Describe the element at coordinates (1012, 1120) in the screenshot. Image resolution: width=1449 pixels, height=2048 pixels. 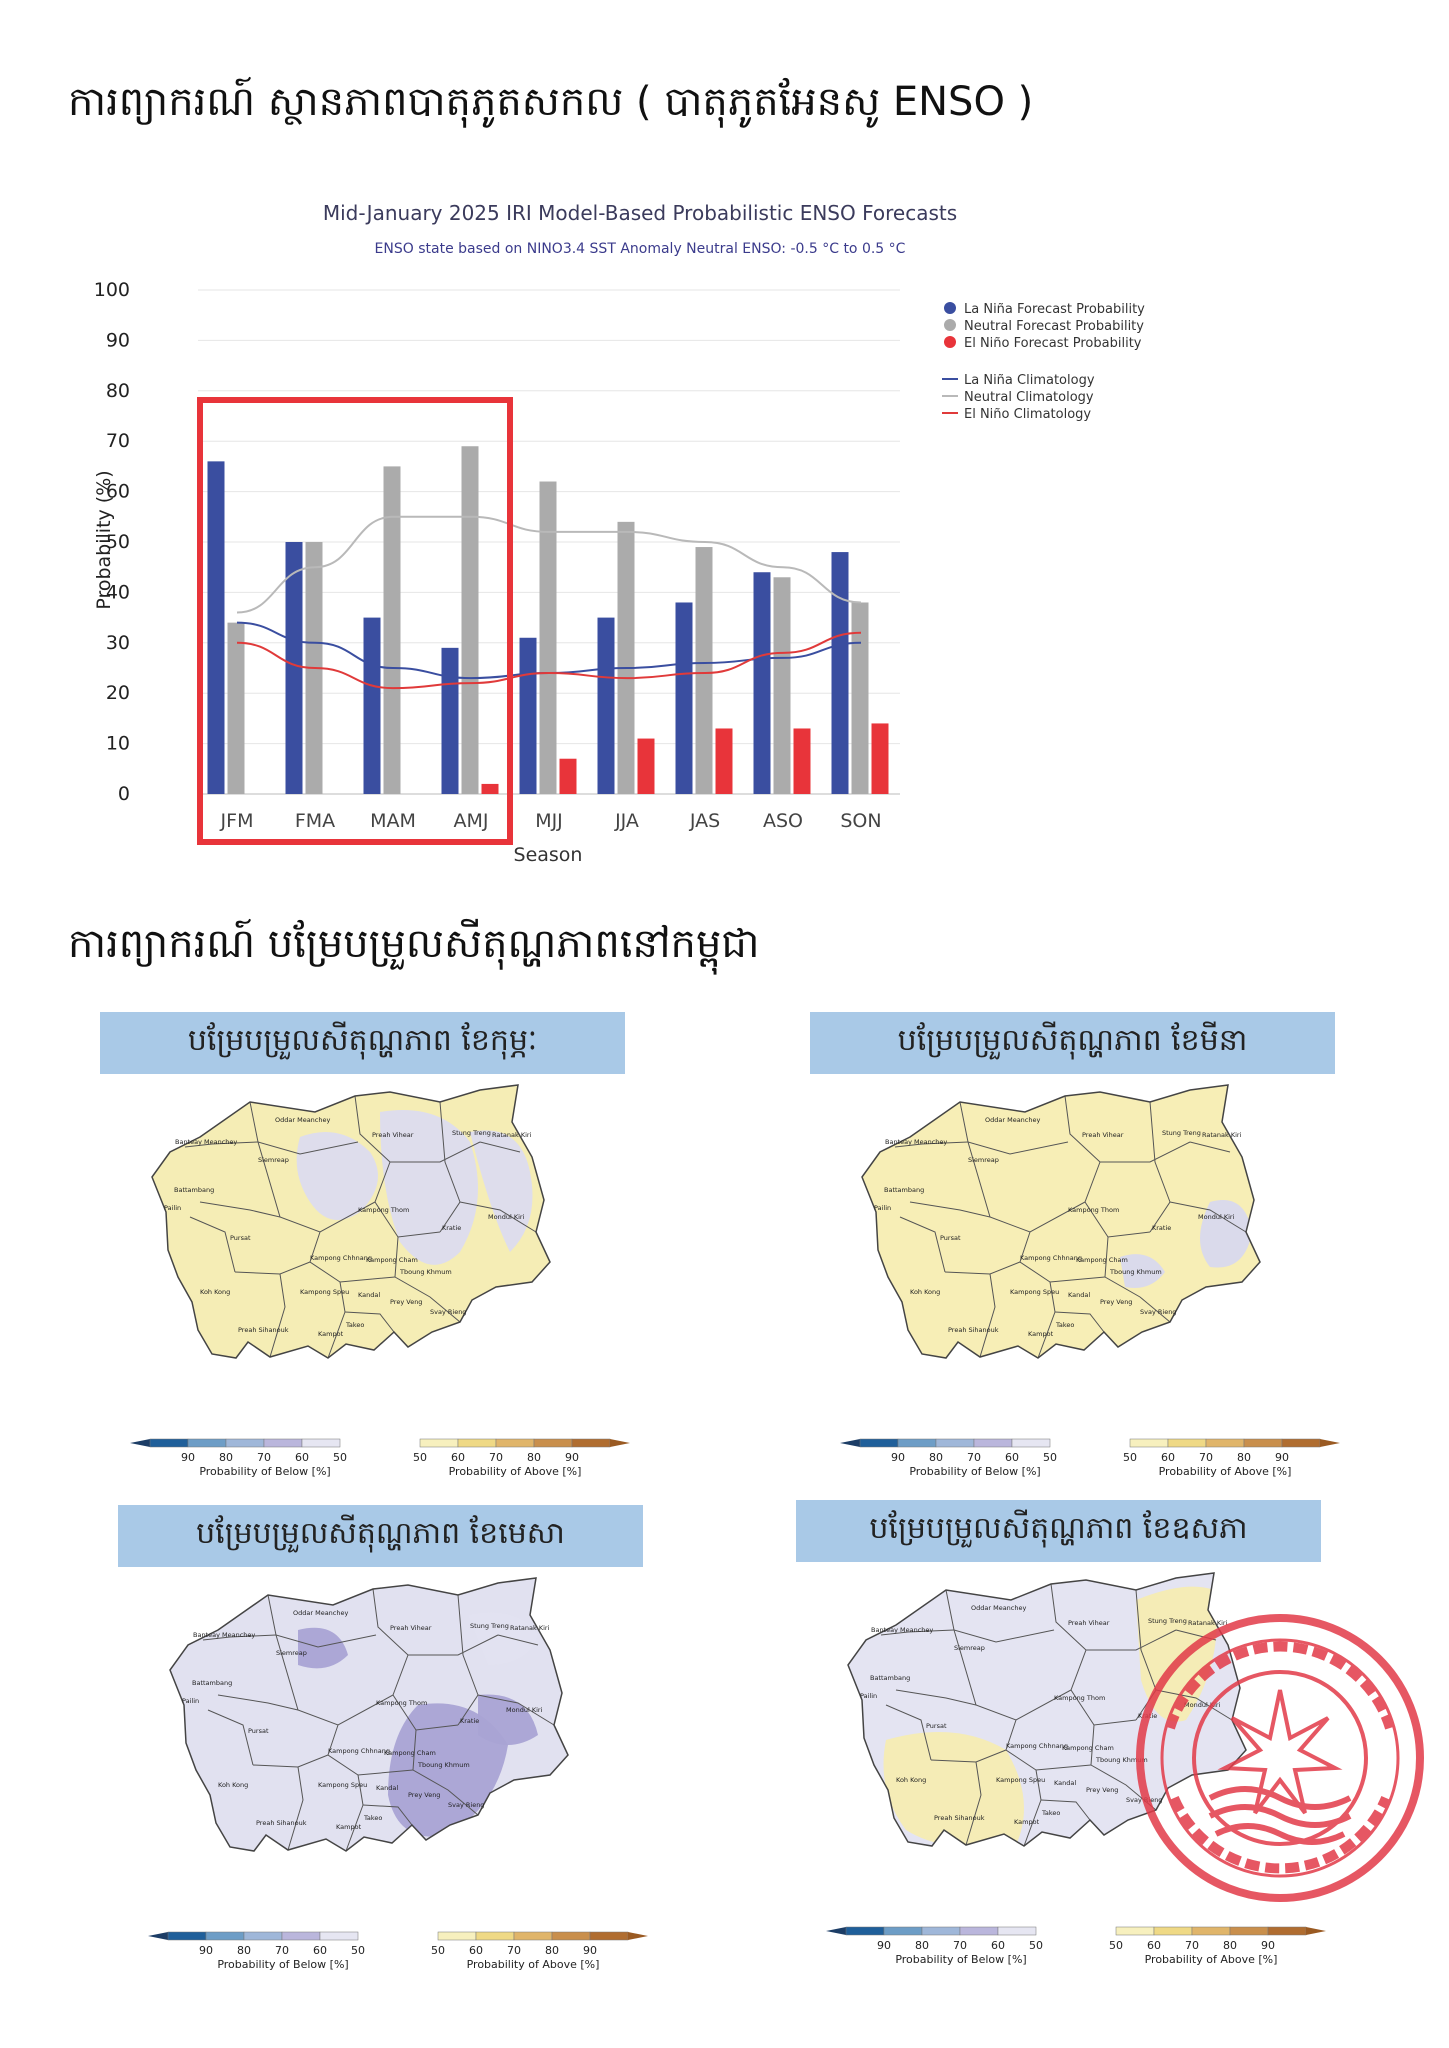
I see `province-label: Oddar Meanchey` at that location.